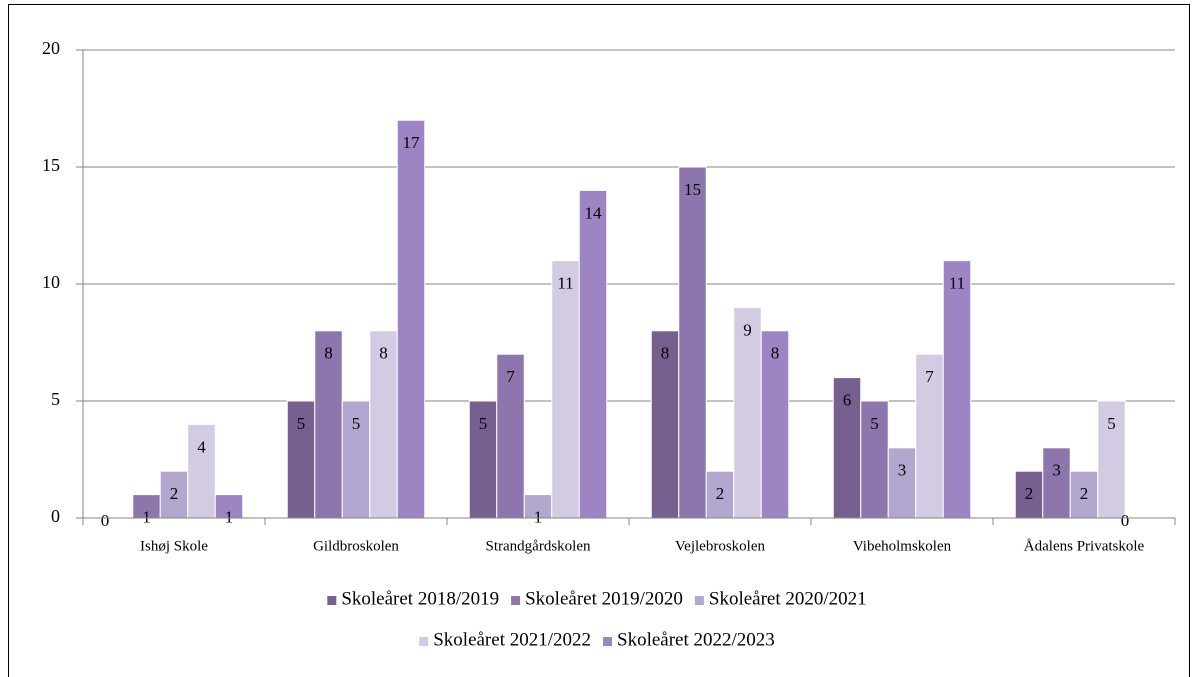  What do you see at coordinates (51, 282) in the screenshot?
I see `y-tick-label: 10` at bounding box center [51, 282].